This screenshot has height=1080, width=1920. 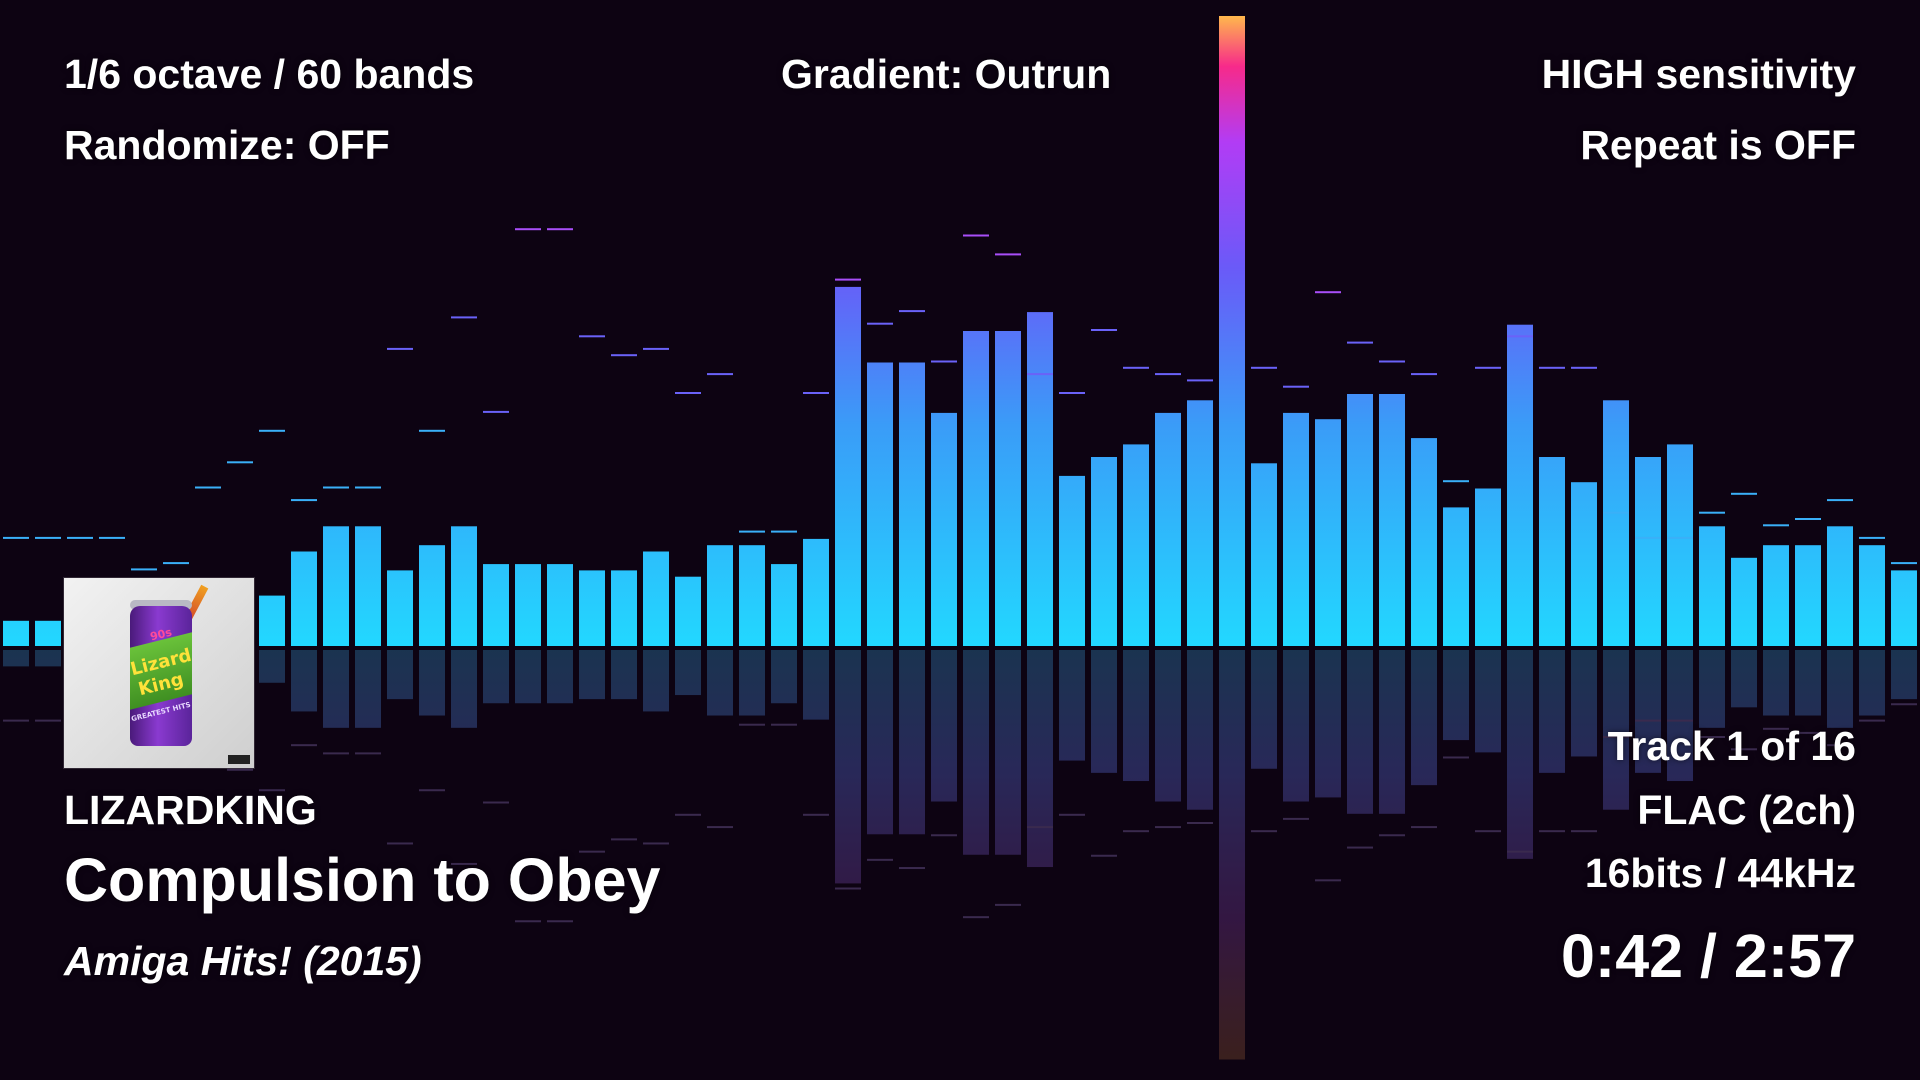 I want to click on cover-can-top, so click(x=161, y=605).